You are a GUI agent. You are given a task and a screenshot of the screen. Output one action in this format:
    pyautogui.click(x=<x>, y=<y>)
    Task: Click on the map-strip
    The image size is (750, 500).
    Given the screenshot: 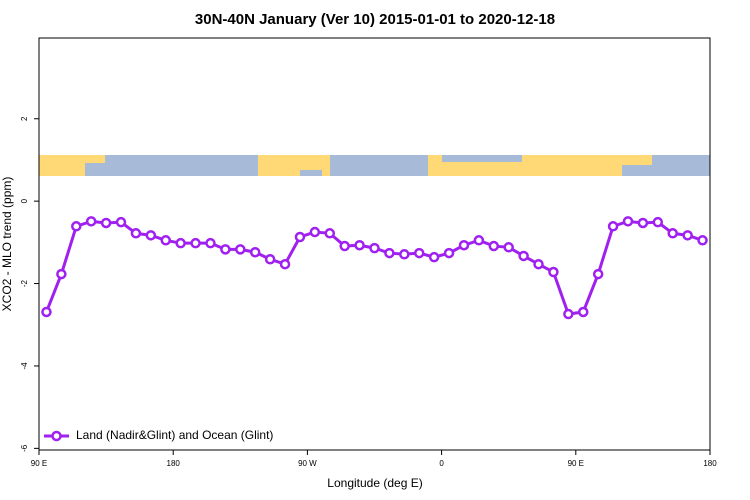 What is the action you would take?
    pyautogui.click(x=374, y=165)
    